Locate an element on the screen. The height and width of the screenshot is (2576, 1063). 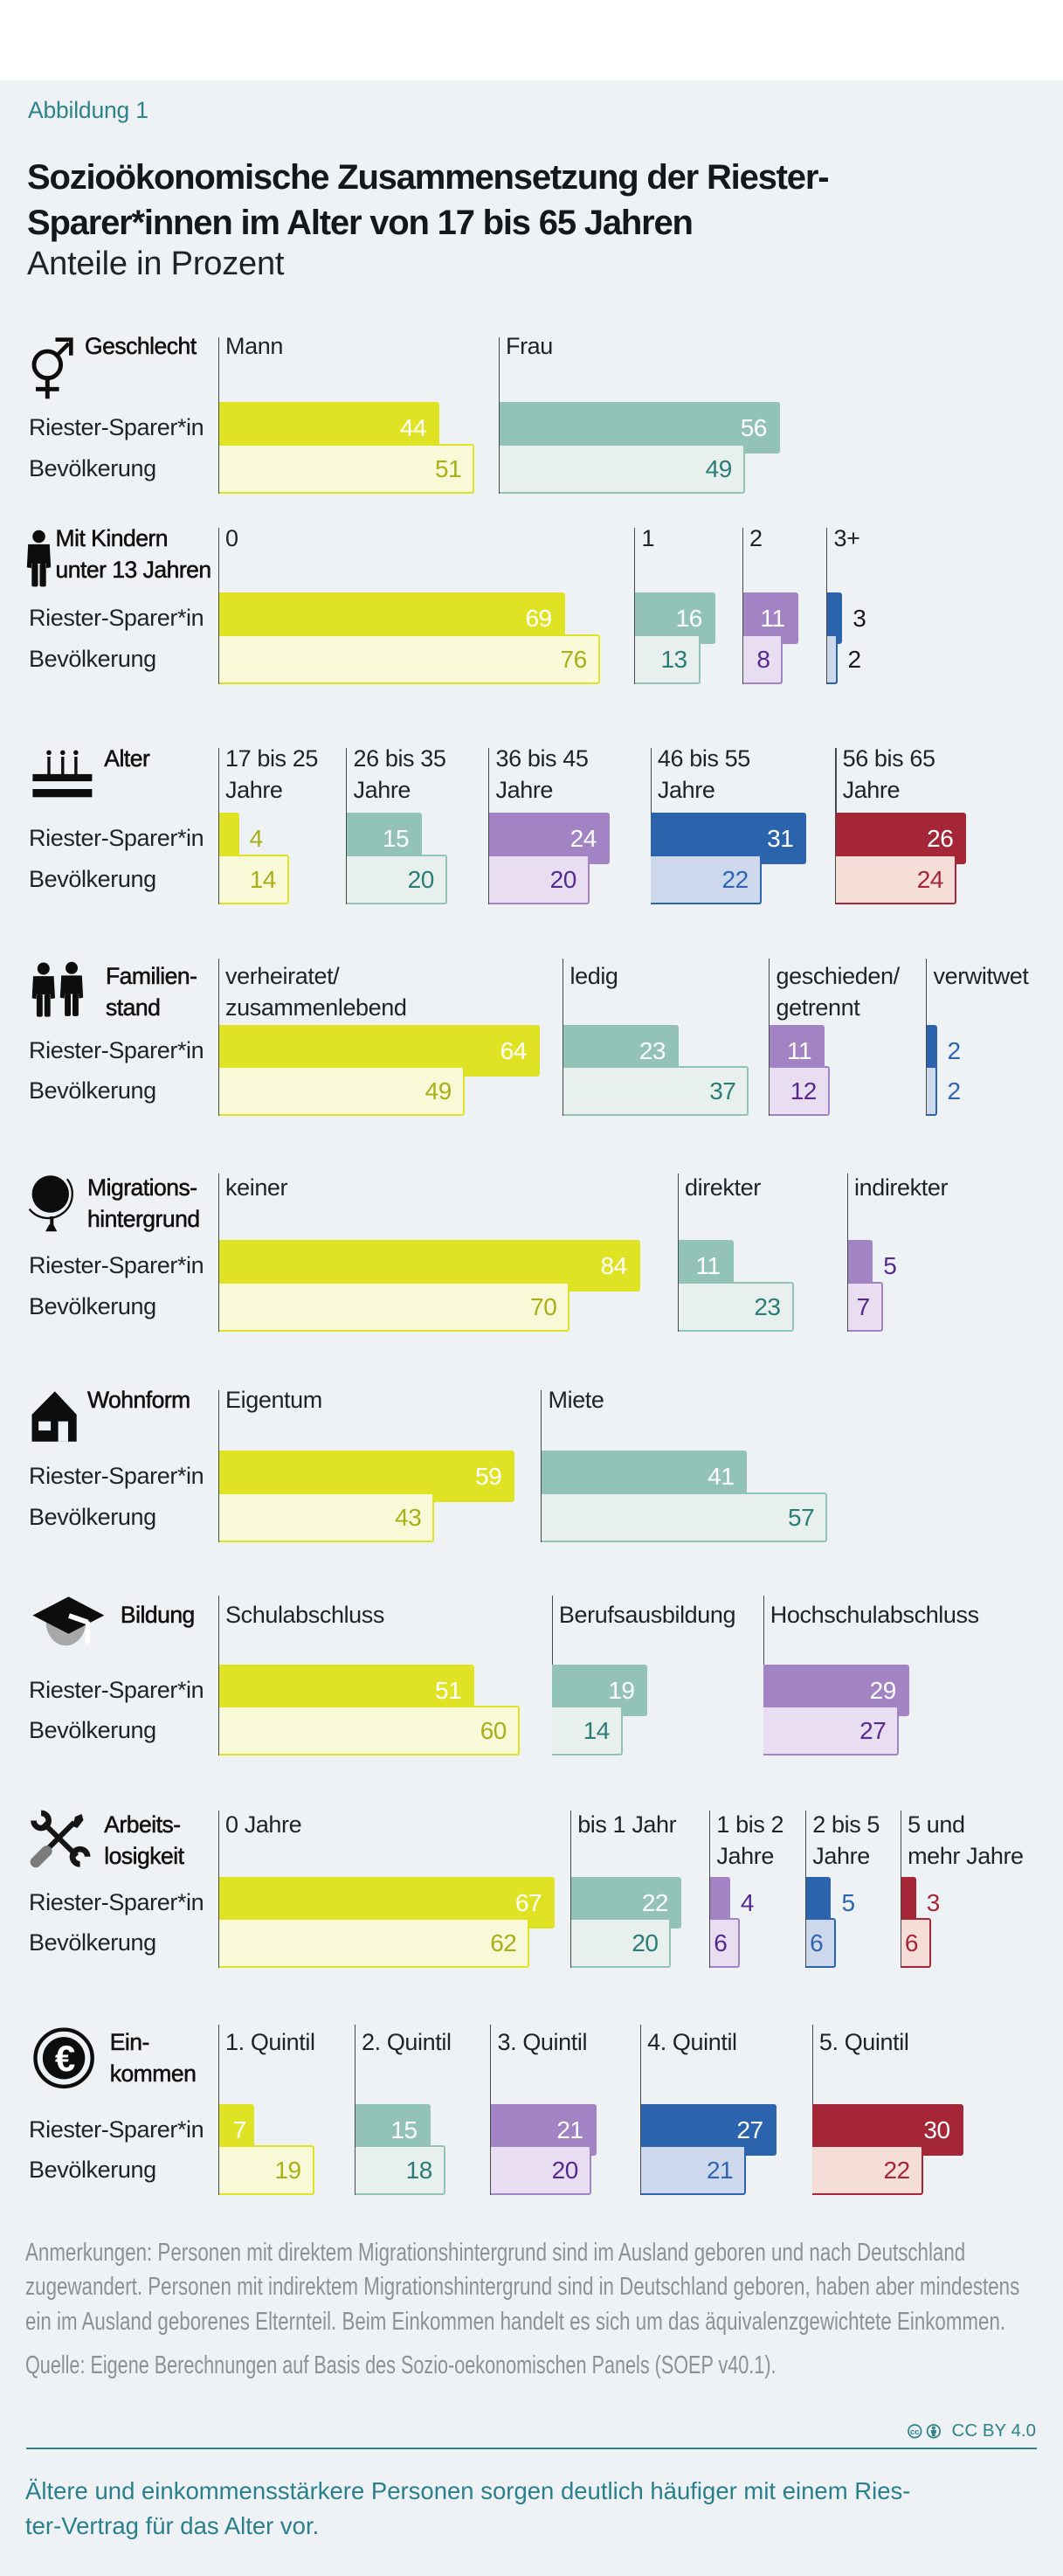
svg-text: cc is located at coordinates (915, 2432).